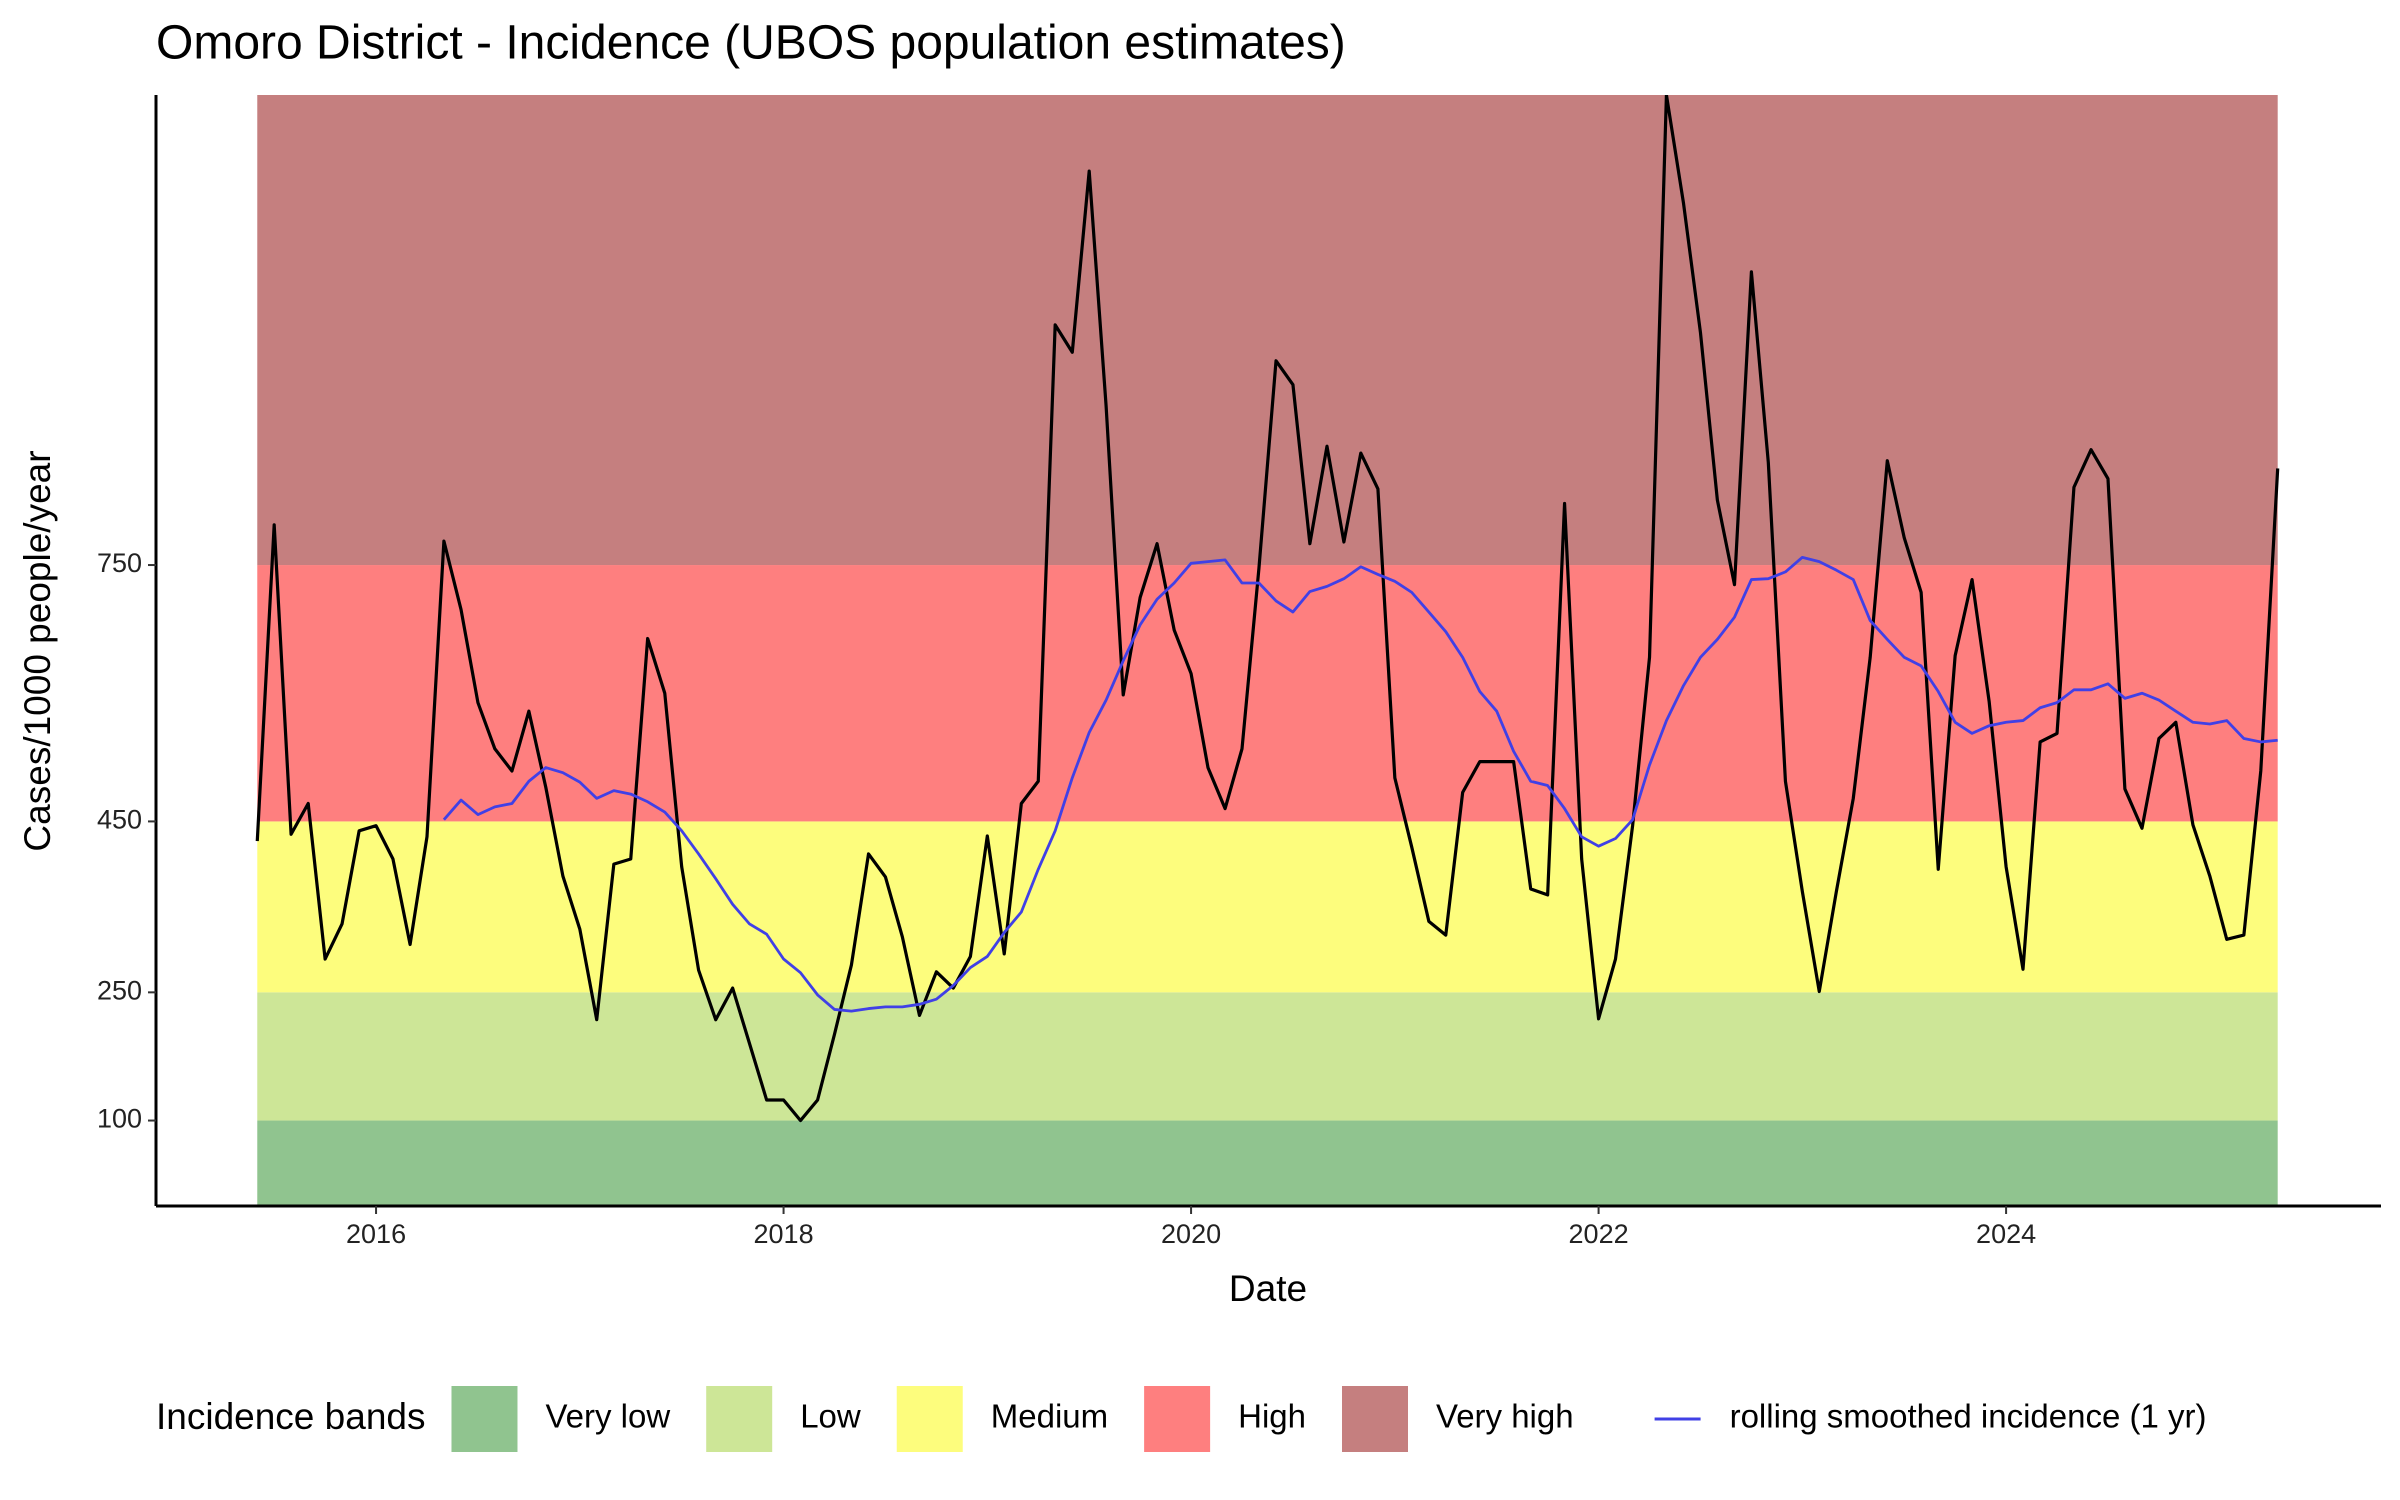  I want to click on y-tick-label: 450, so click(119, 820).